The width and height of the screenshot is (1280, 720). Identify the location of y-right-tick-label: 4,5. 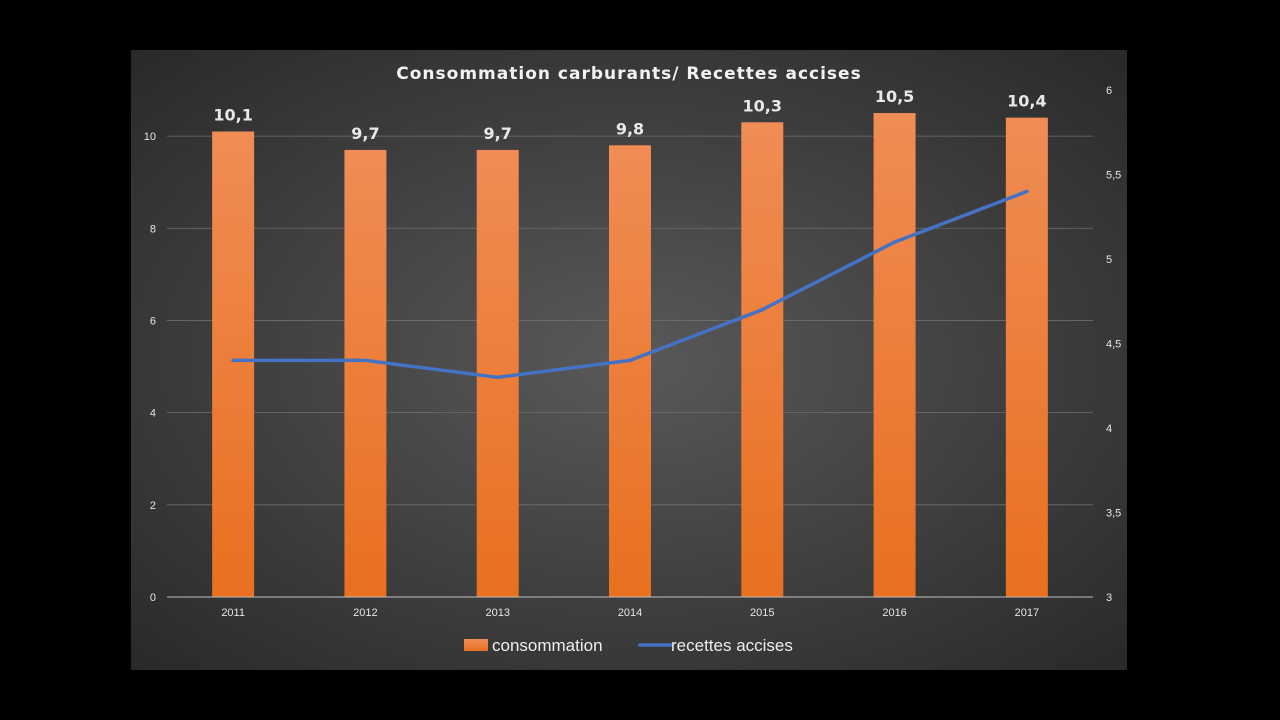
(1113, 345).